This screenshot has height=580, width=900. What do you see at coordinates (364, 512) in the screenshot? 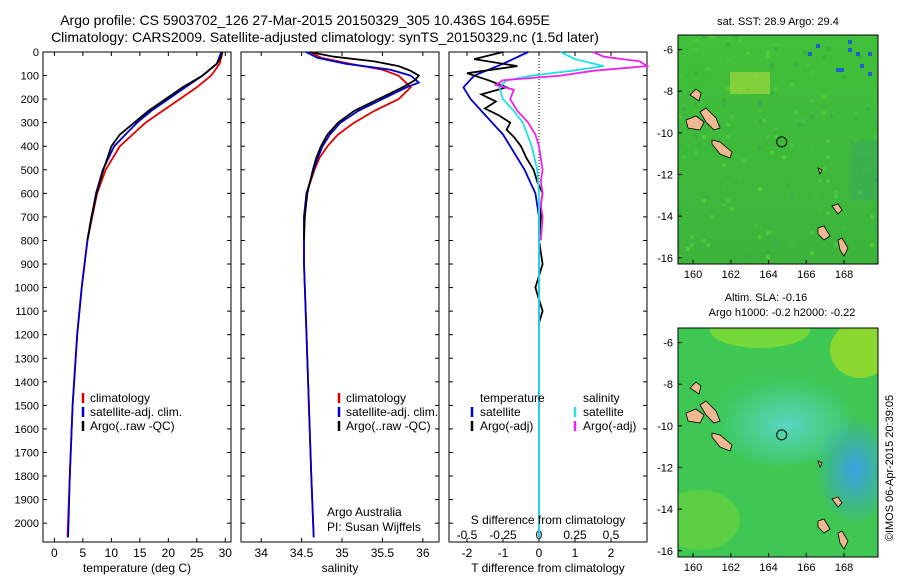
I see `salinity-annotation-line1: Argo Australia` at bounding box center [364, 512].